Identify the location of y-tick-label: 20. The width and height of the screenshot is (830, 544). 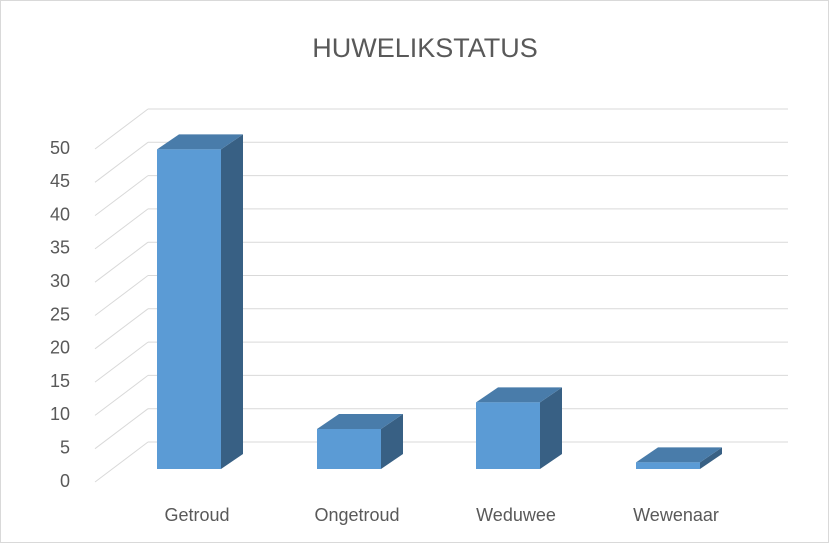
(60, 348).